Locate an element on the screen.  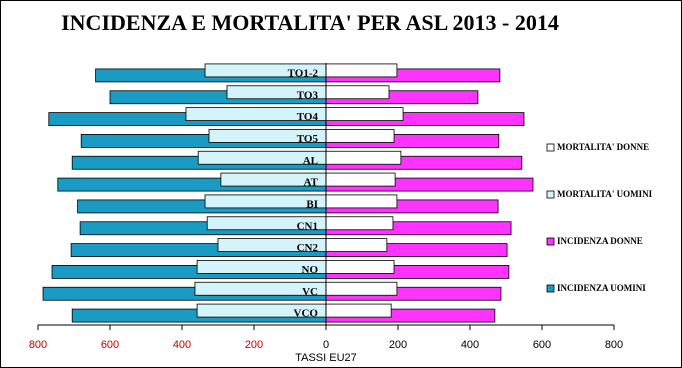
x-axis-label: TASSI EU27 is located at coordinates (326, 358).